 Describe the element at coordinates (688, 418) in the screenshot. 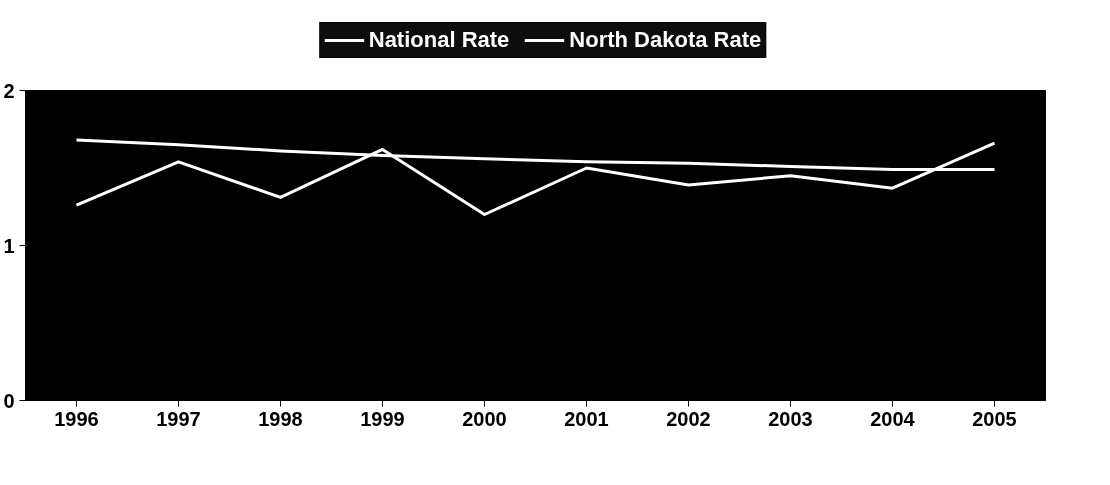

I see `x-tick-label: 2002` at that location.